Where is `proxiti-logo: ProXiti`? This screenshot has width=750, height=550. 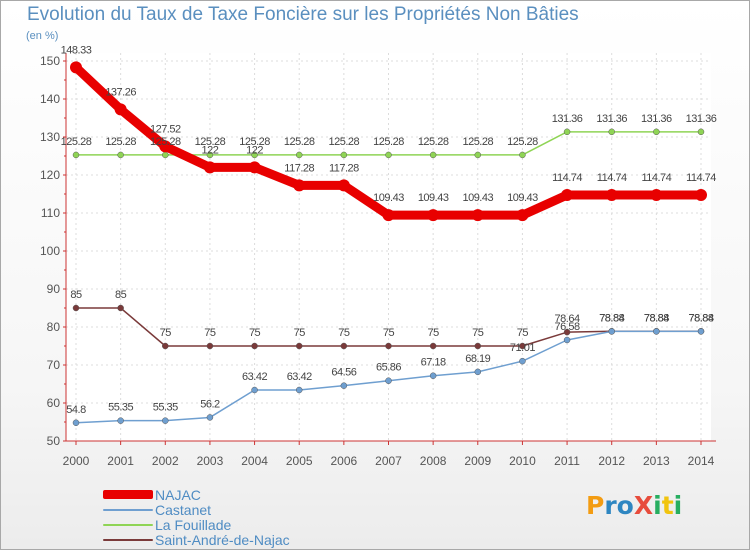
proxiti-logo: ProXiti is located at coordinates (634, 505).